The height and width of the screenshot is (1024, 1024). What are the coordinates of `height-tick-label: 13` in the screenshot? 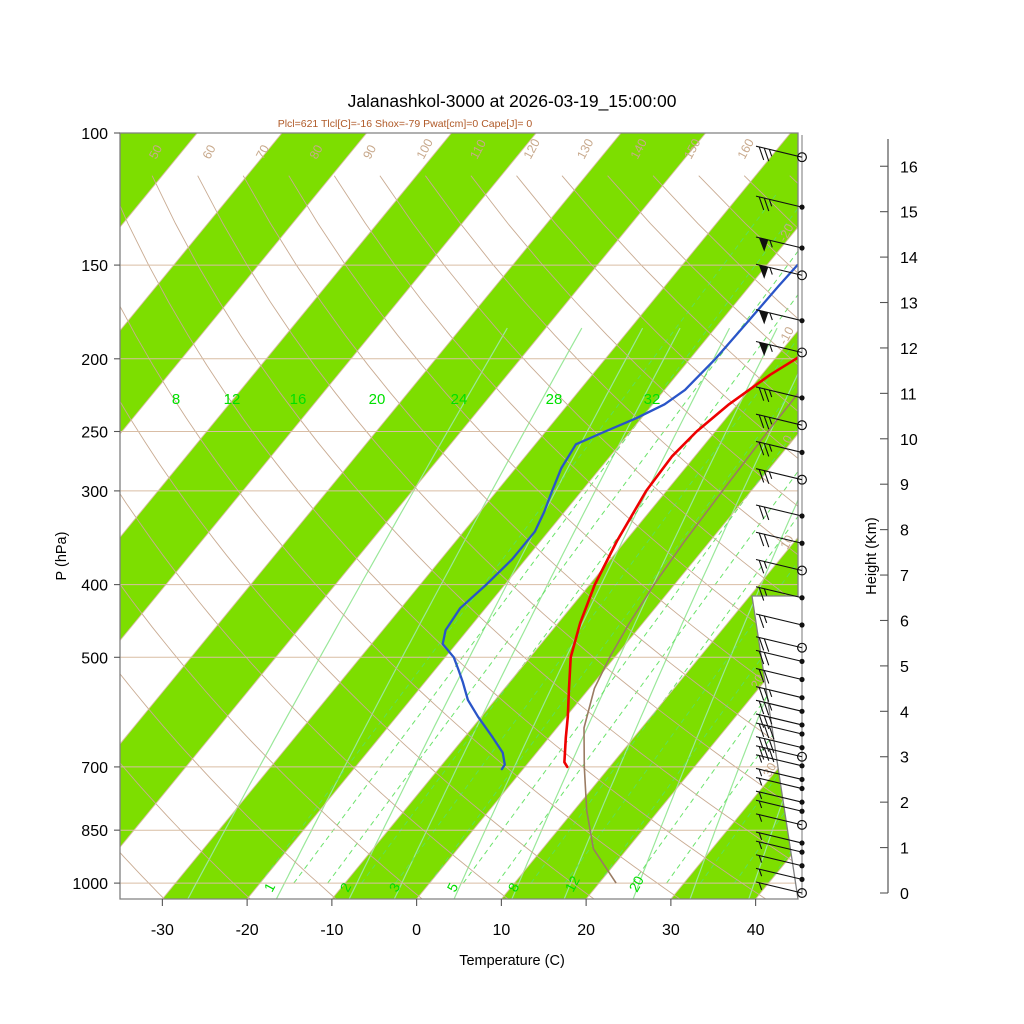 It's located at (909, 304).